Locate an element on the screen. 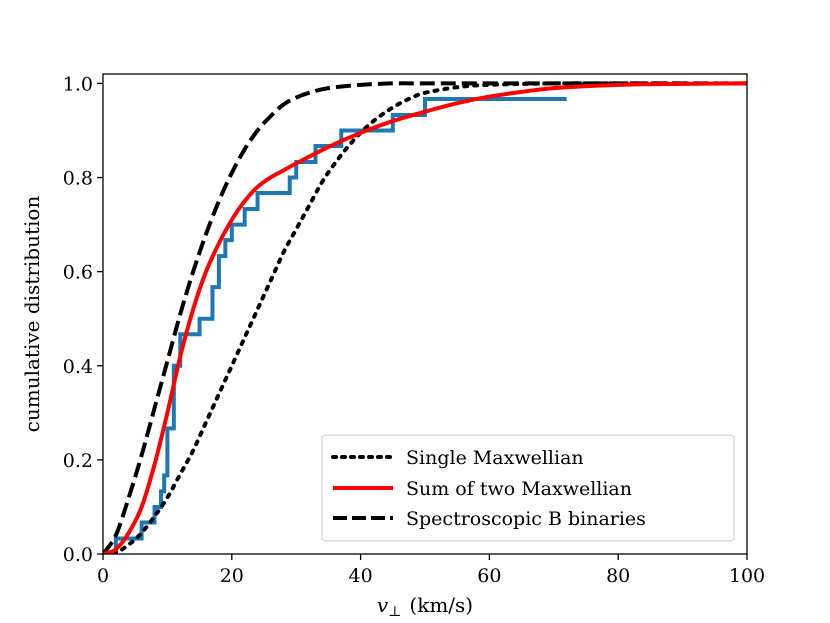 The image size is (830, 623). legend-box is located at coordinates (528, 488).